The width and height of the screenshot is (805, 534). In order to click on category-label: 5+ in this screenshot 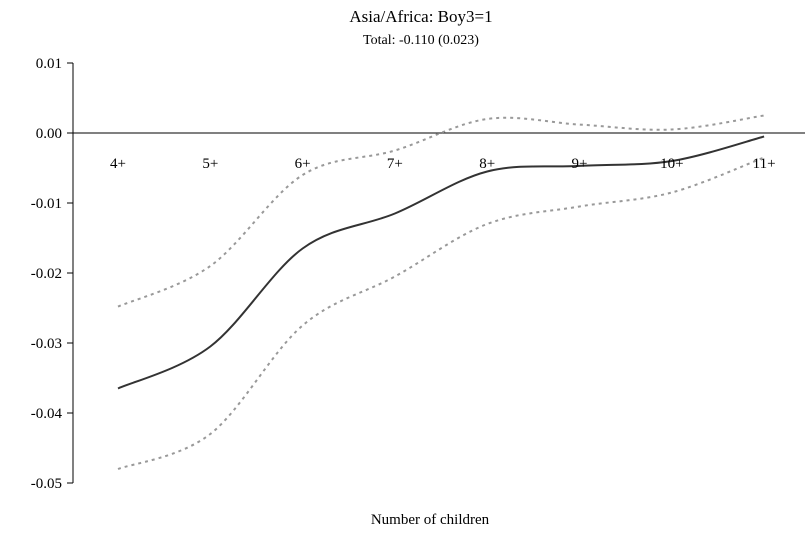, I will do `click(210, 164)`.